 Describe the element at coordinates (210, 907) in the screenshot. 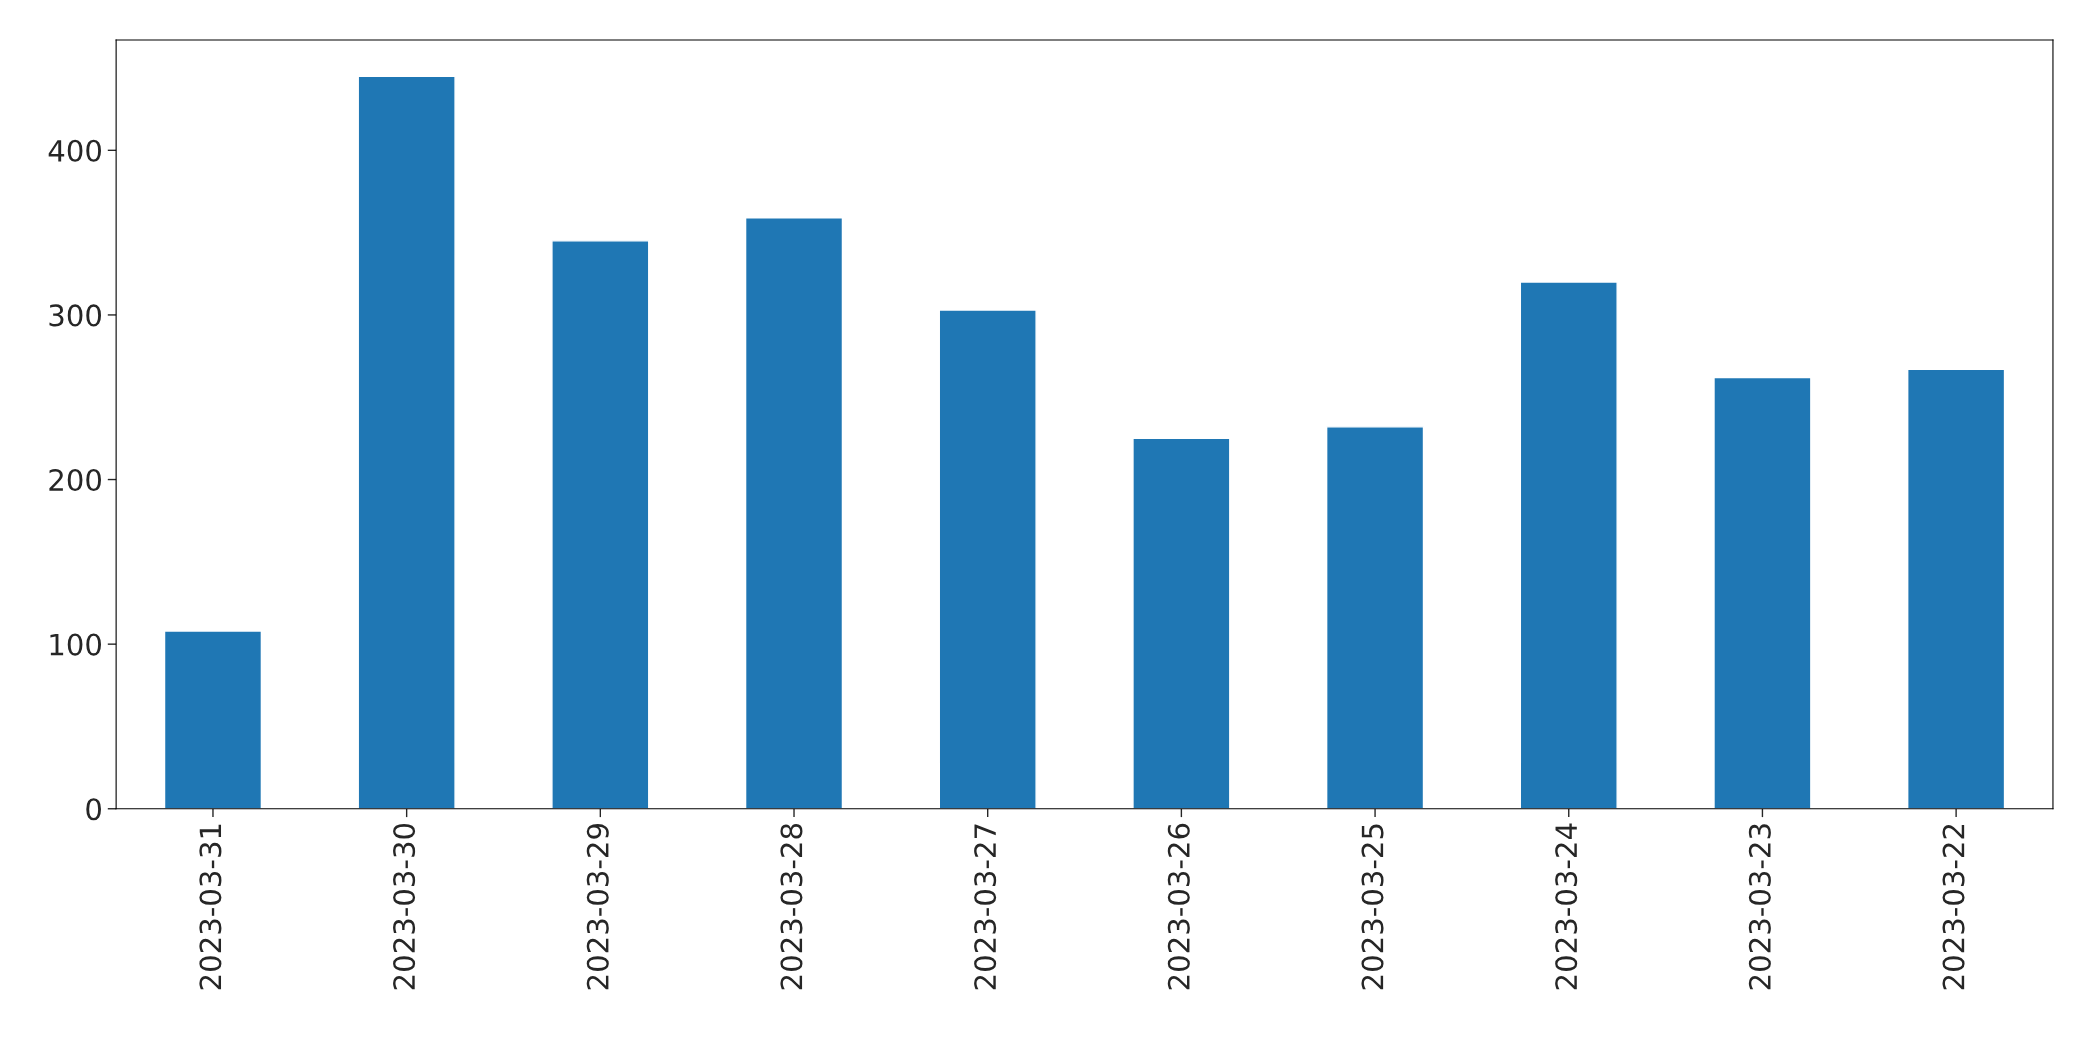

I see `x-tick-label: 2023-03-31` at that location.